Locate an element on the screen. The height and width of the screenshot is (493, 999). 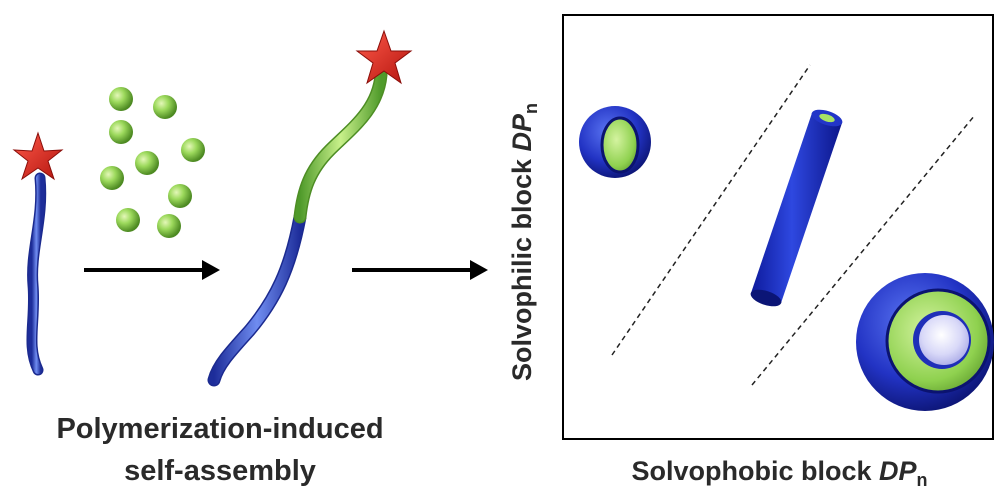
reaction-arrow is located at coordinates (152, 270).